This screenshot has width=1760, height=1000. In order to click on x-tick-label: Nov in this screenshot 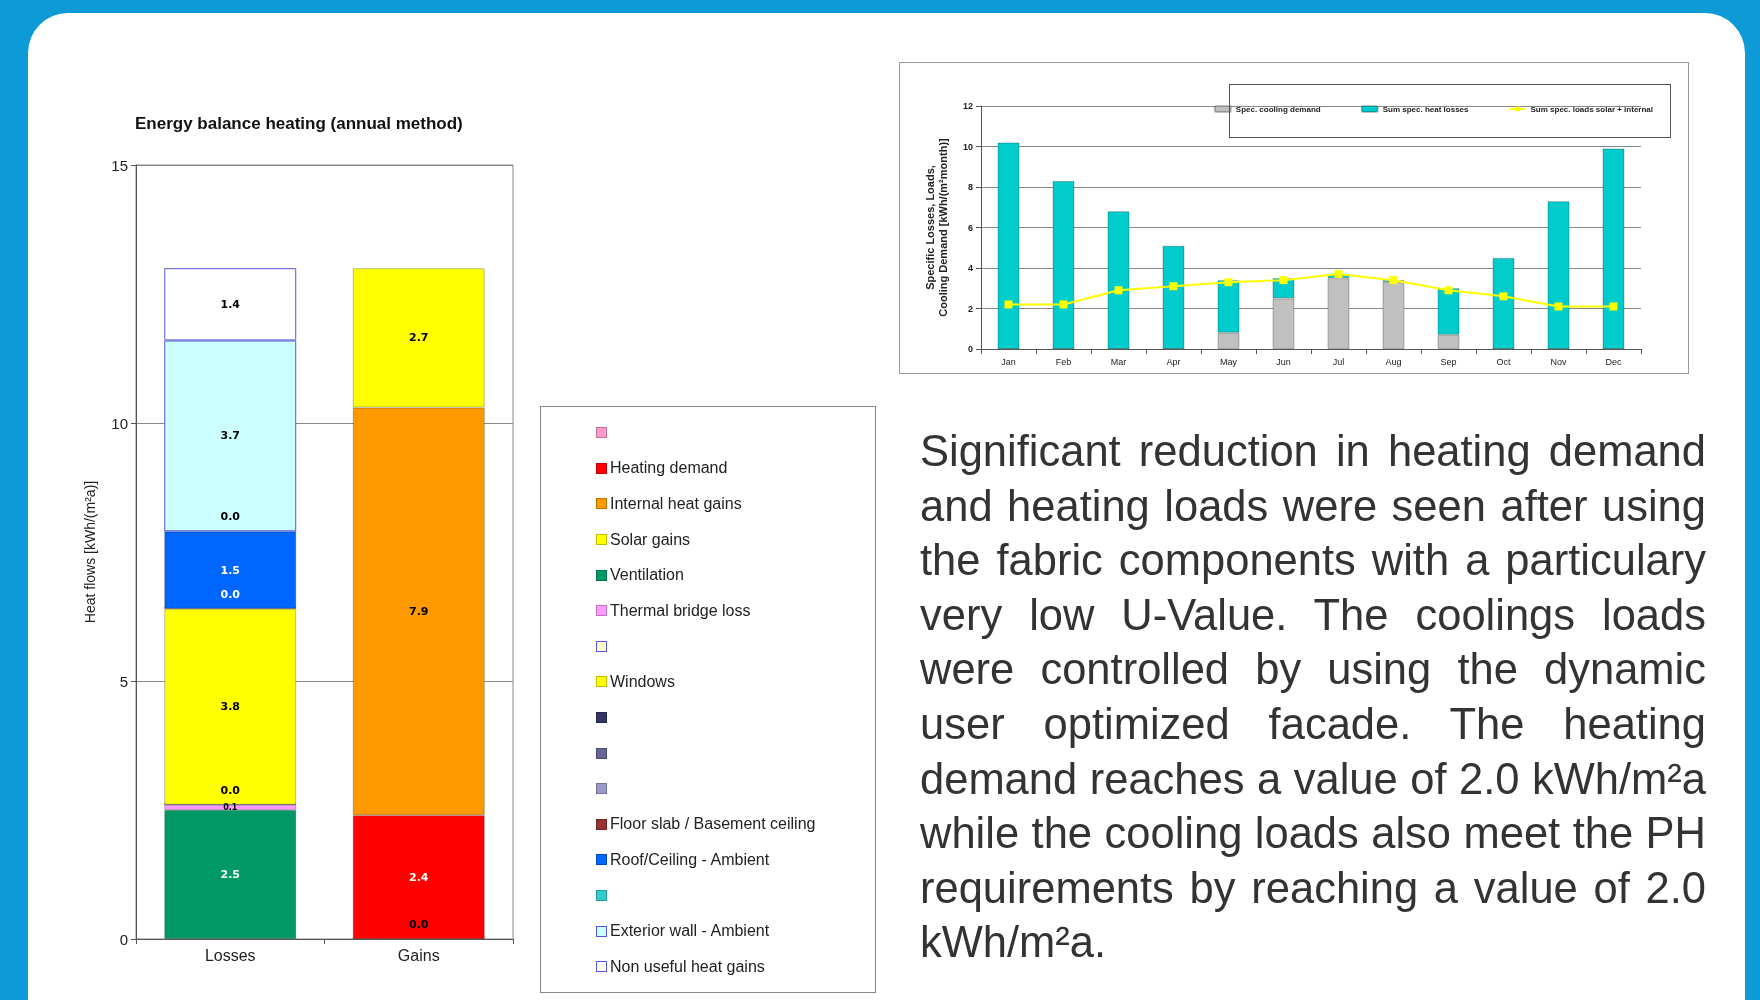, I will do `click(1558, 361)`.